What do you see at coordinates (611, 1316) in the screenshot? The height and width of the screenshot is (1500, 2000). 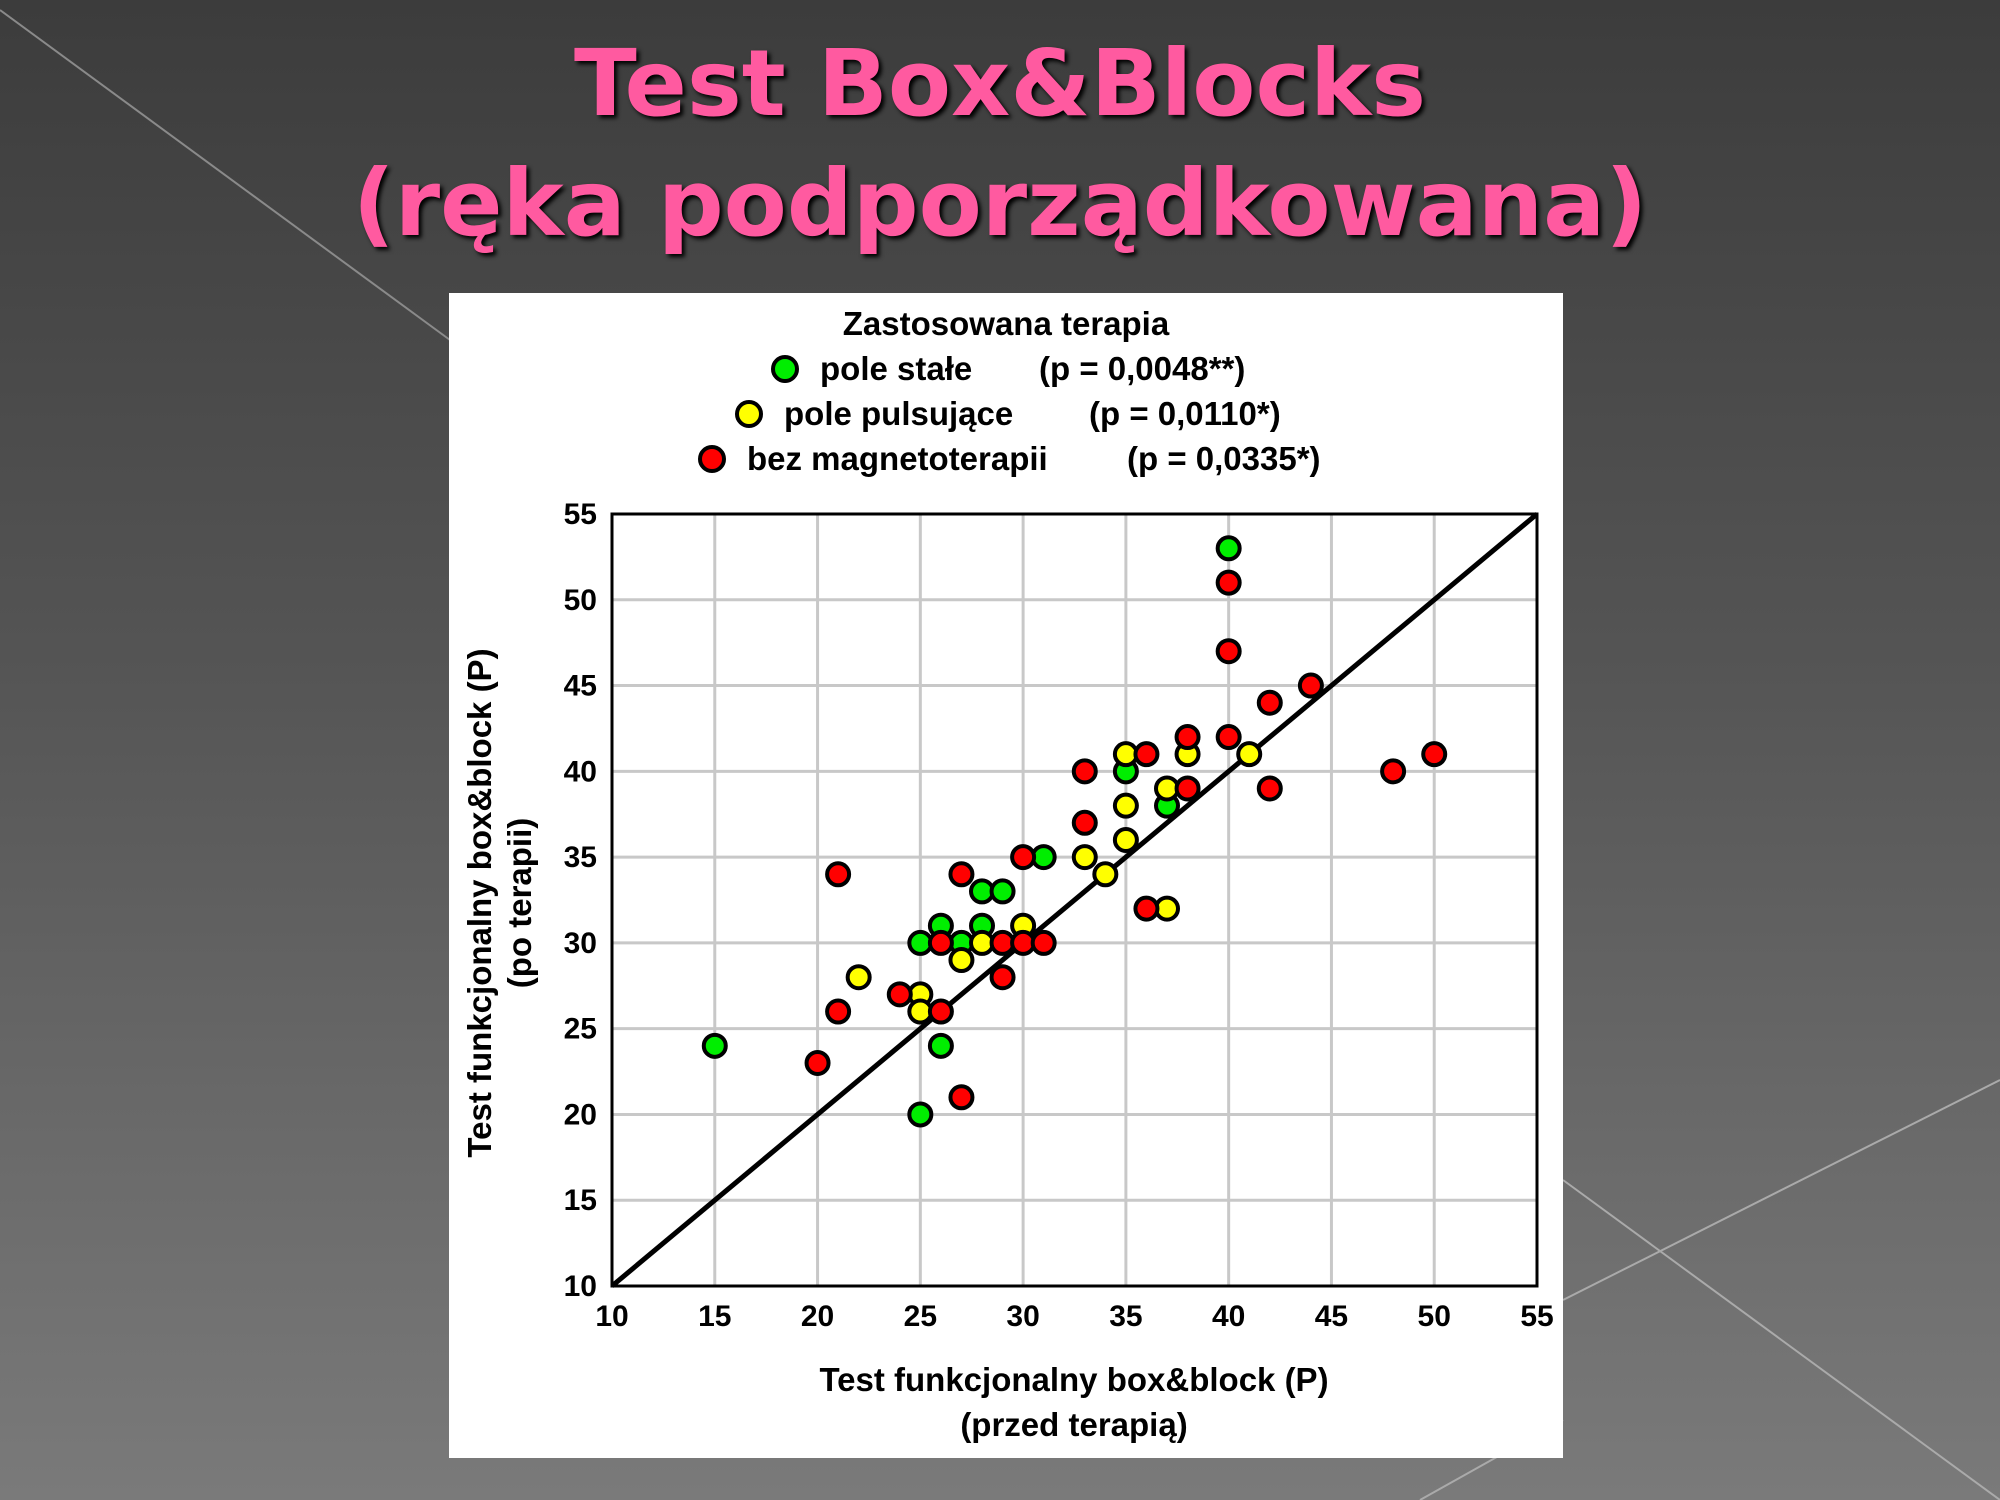 I see `x-tick-label: 10` at bounding box center [611, 1316].